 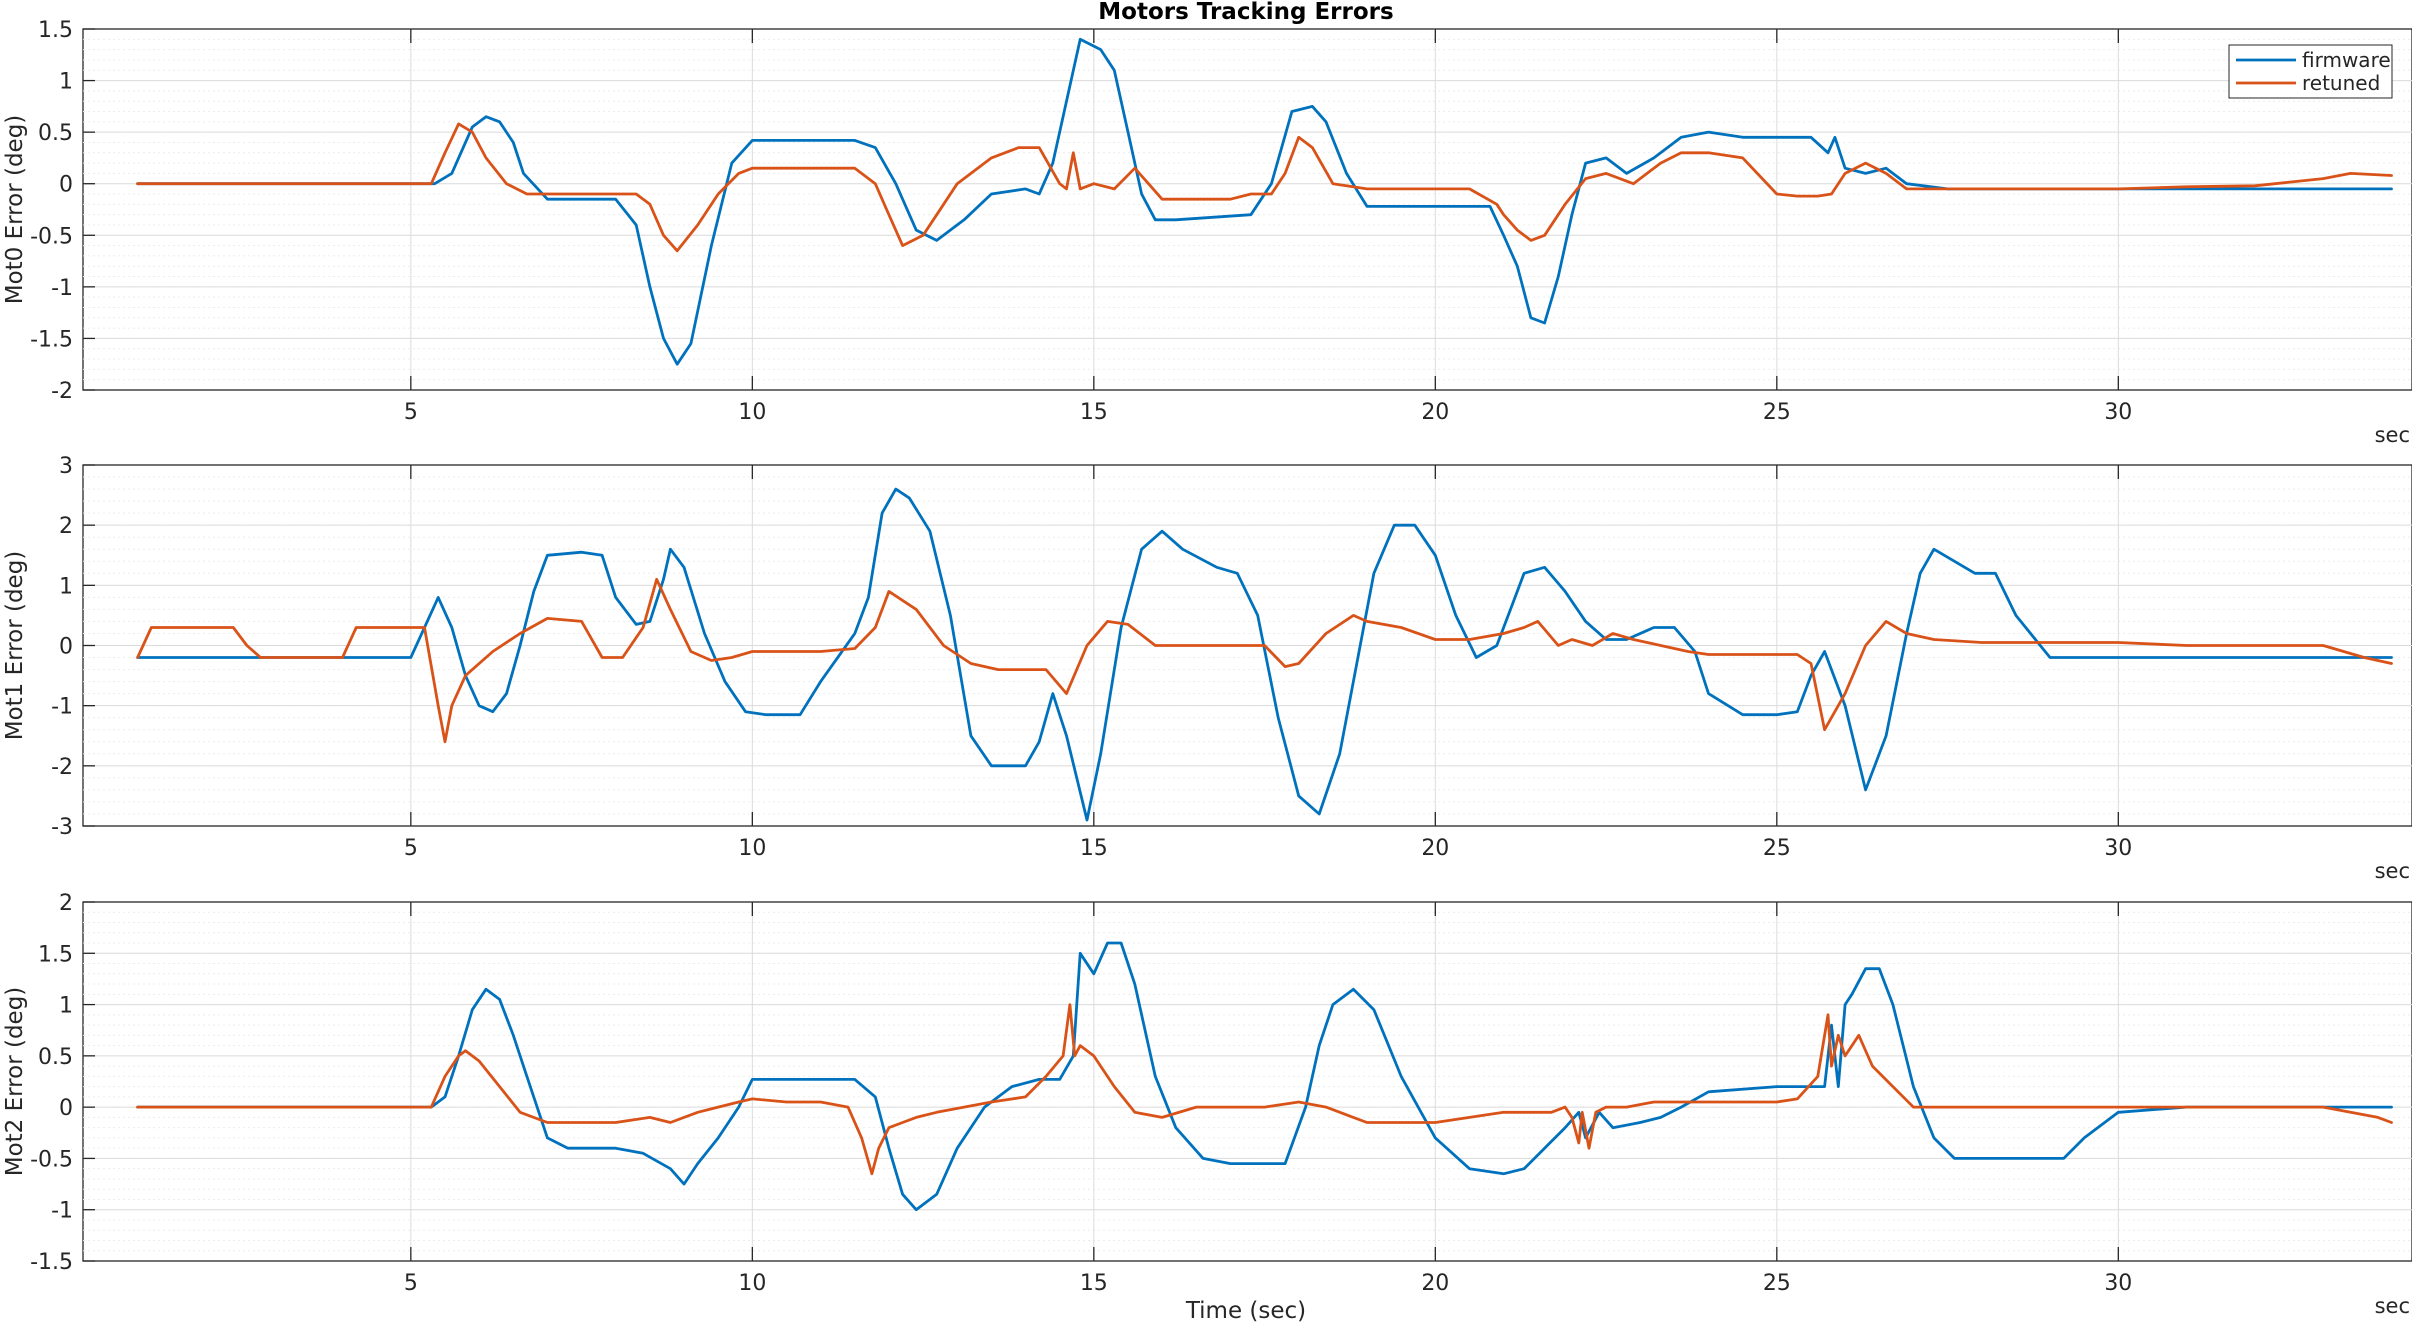 I want to click on legend-label-firmware: firmware, so click(x=2346, y=60).